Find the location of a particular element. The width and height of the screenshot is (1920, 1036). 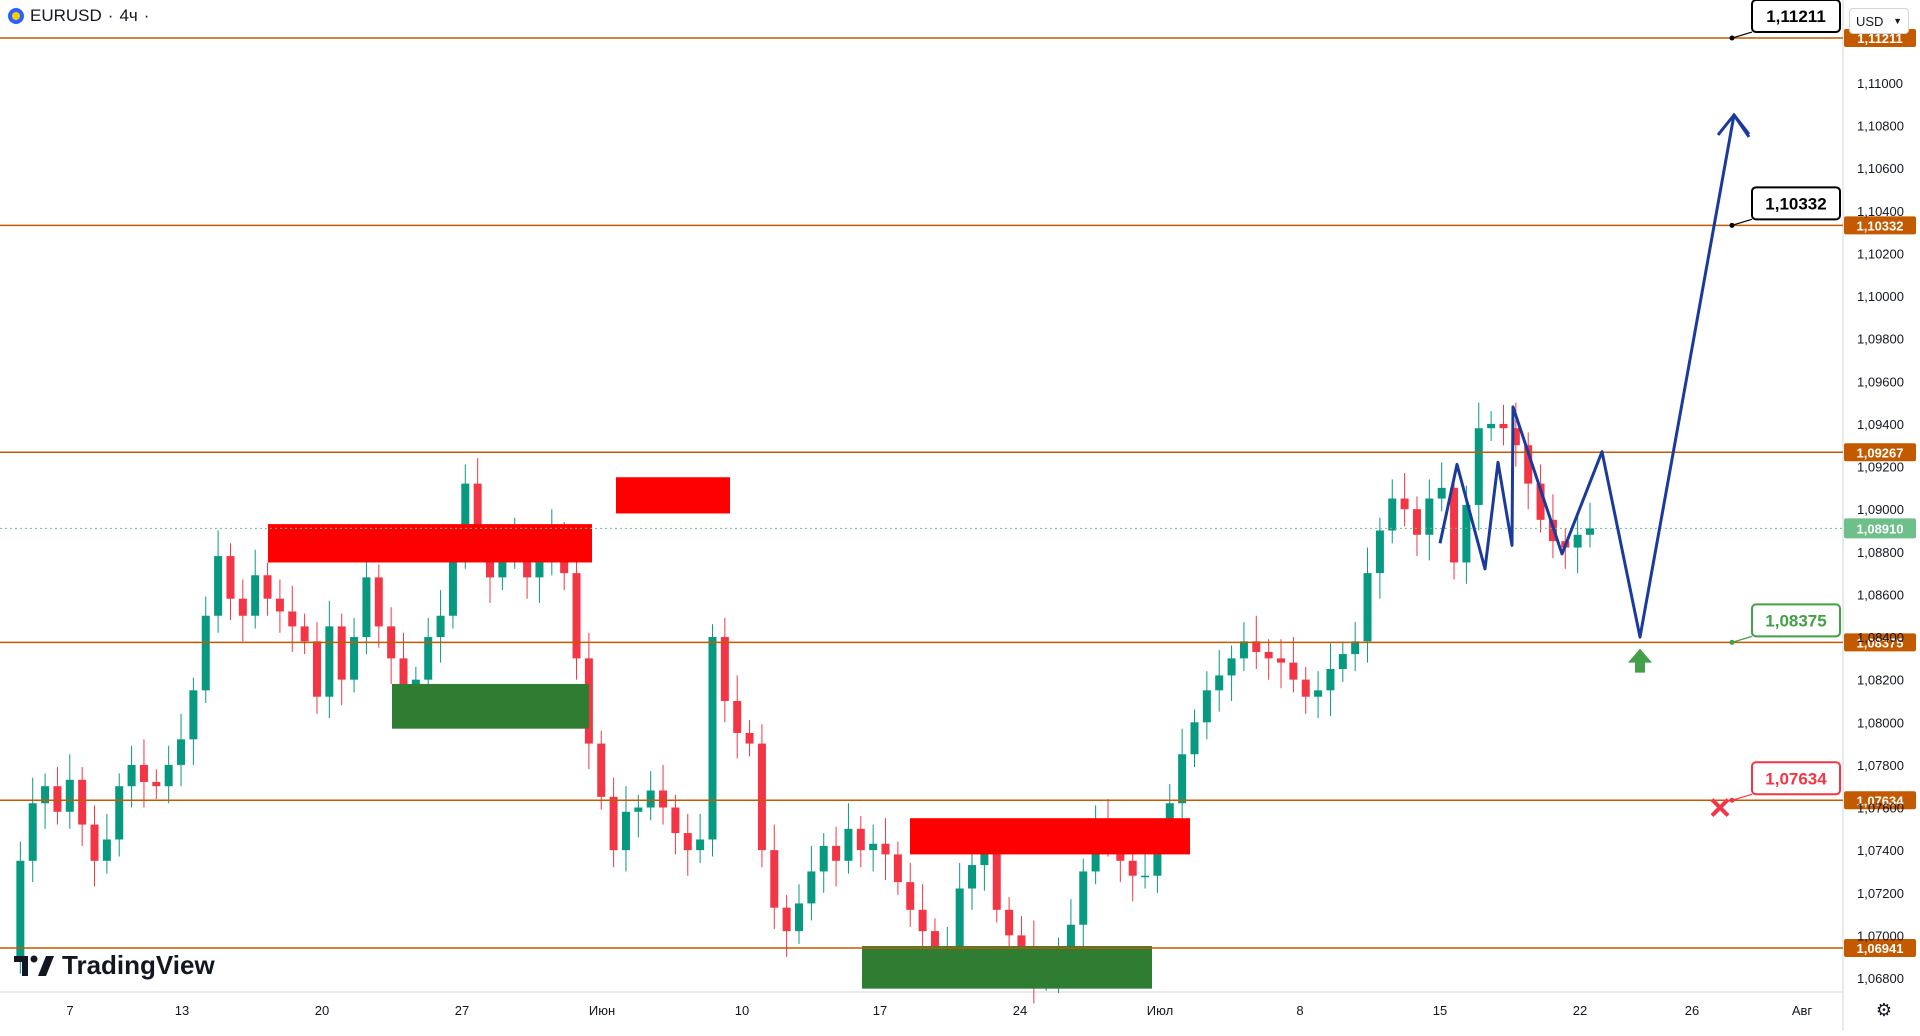

currency-selector: USD ▼ is located at coordinates (1879, 21).